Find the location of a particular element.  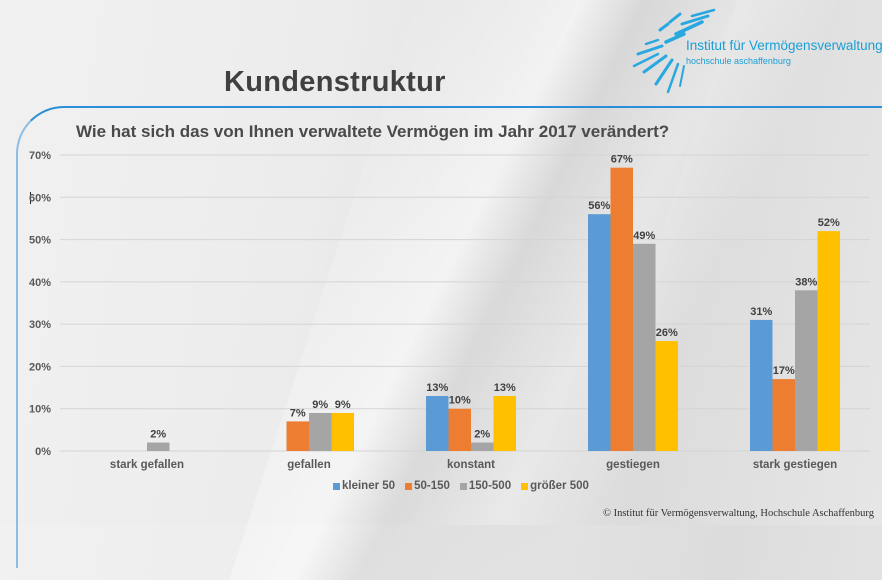

data-label: 7% is located at coordinates (298, 413).